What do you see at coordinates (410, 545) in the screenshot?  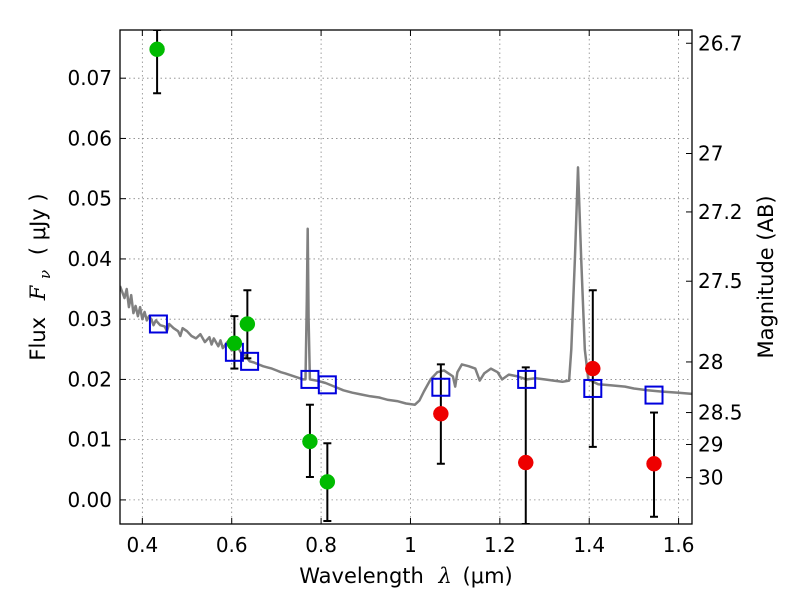 I see `x-tick-label: 1` at bounding box center [410, 545].